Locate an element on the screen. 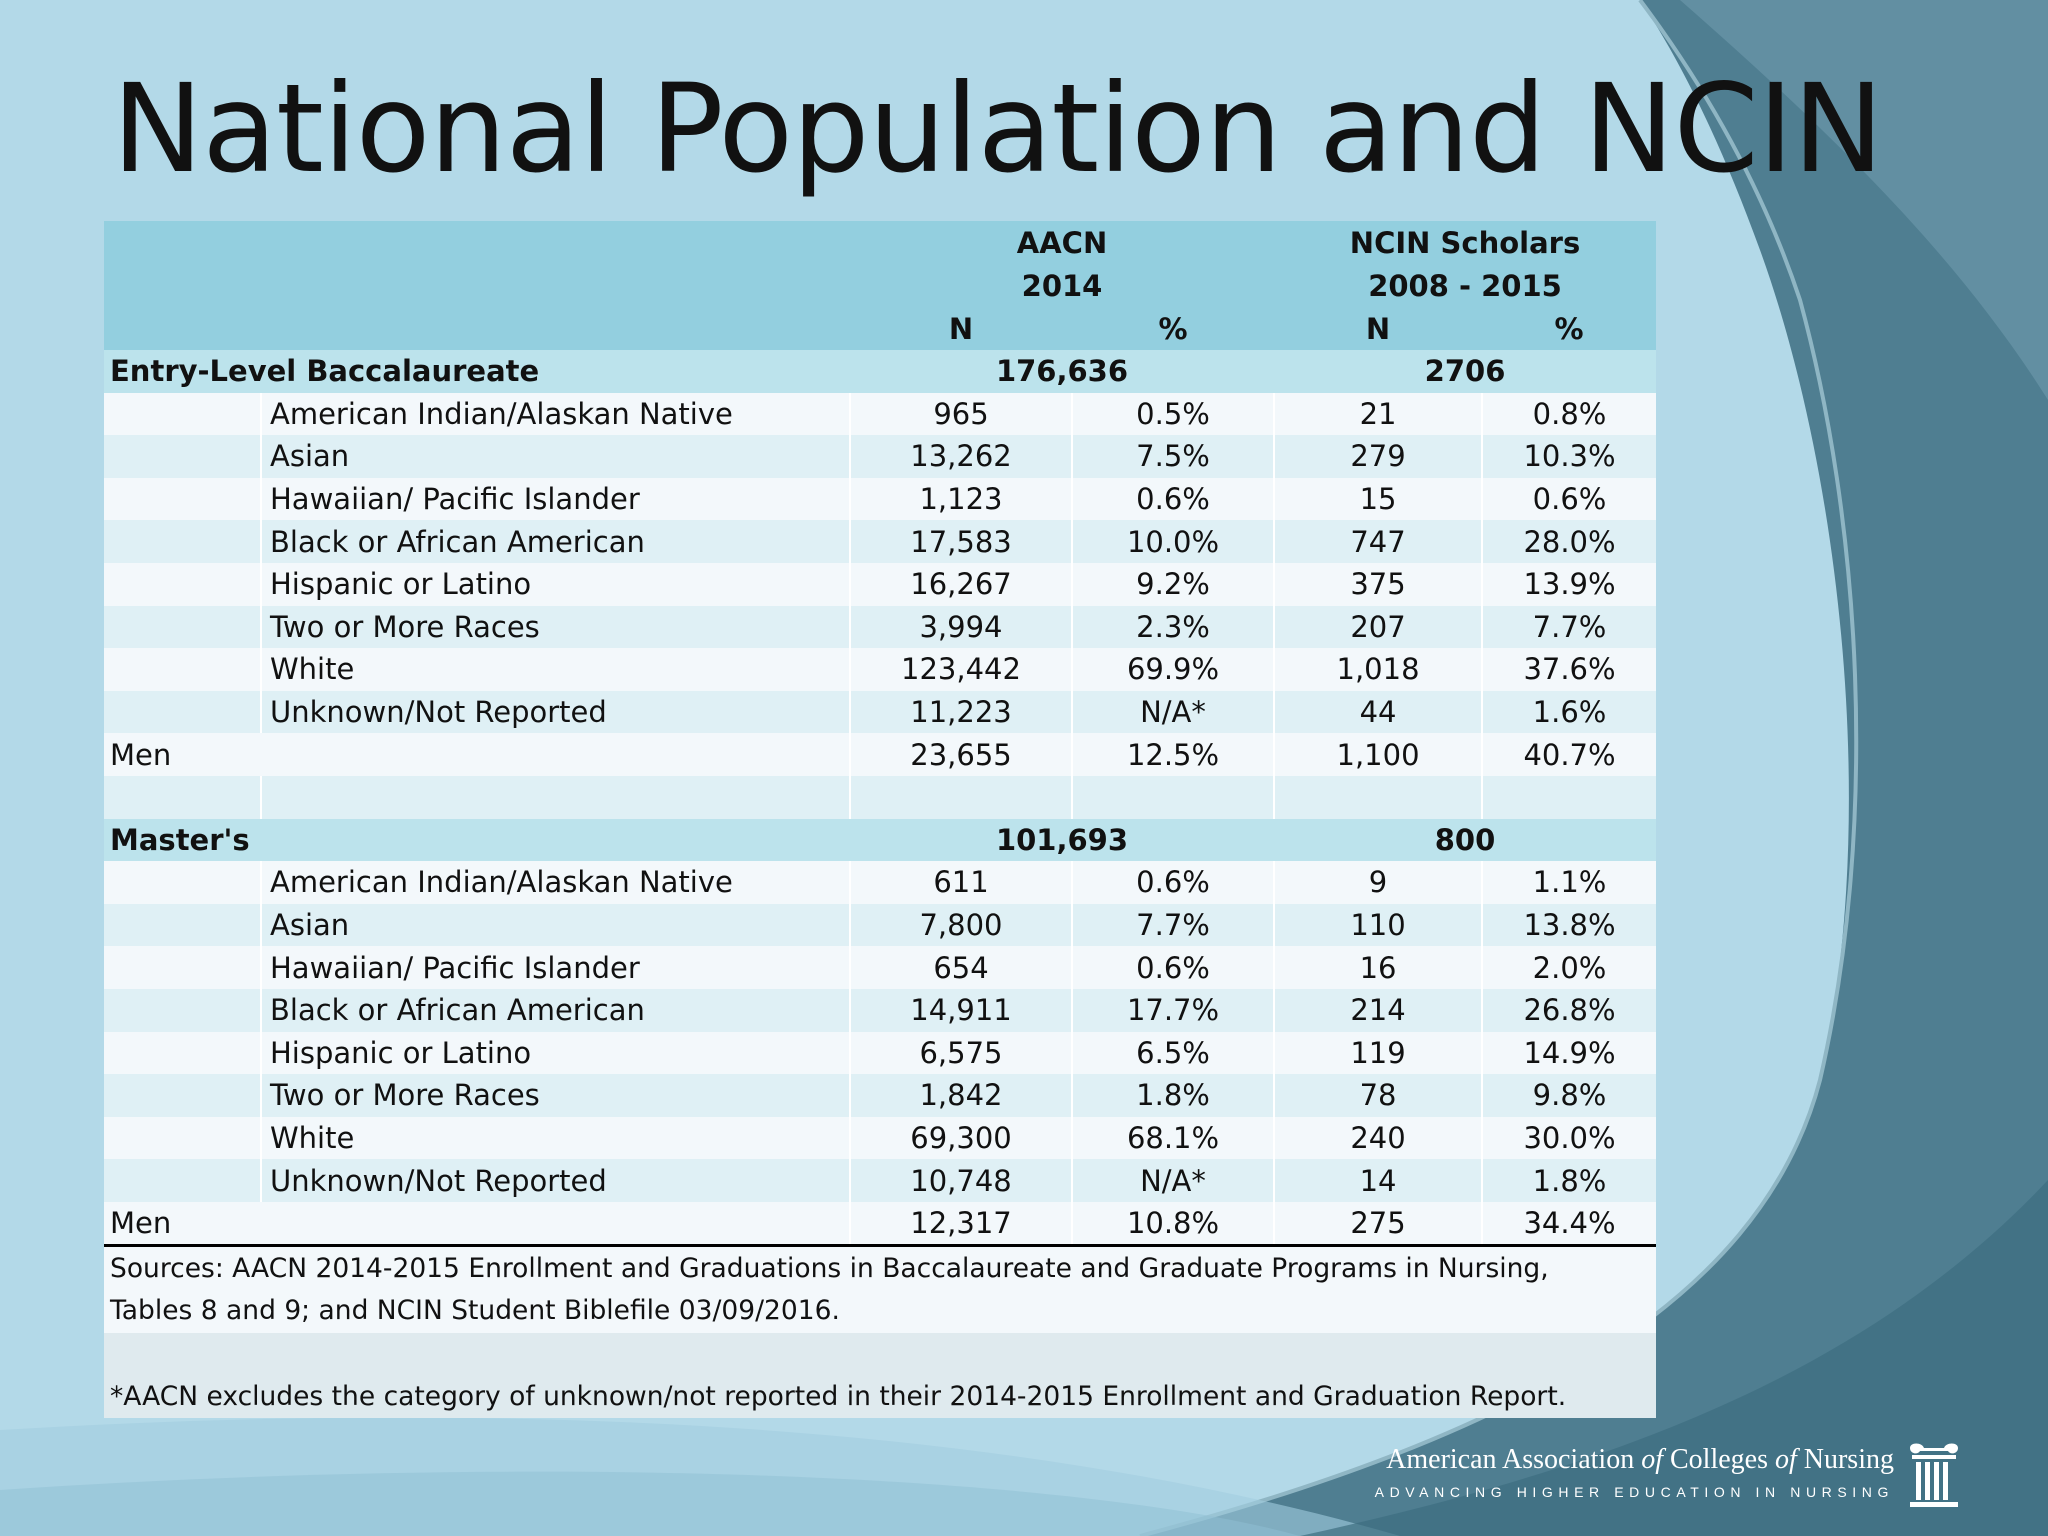 This screenshot has width=2048, height=1536. ncin-pct: 0.8% is located at coordinates (1569, 414).